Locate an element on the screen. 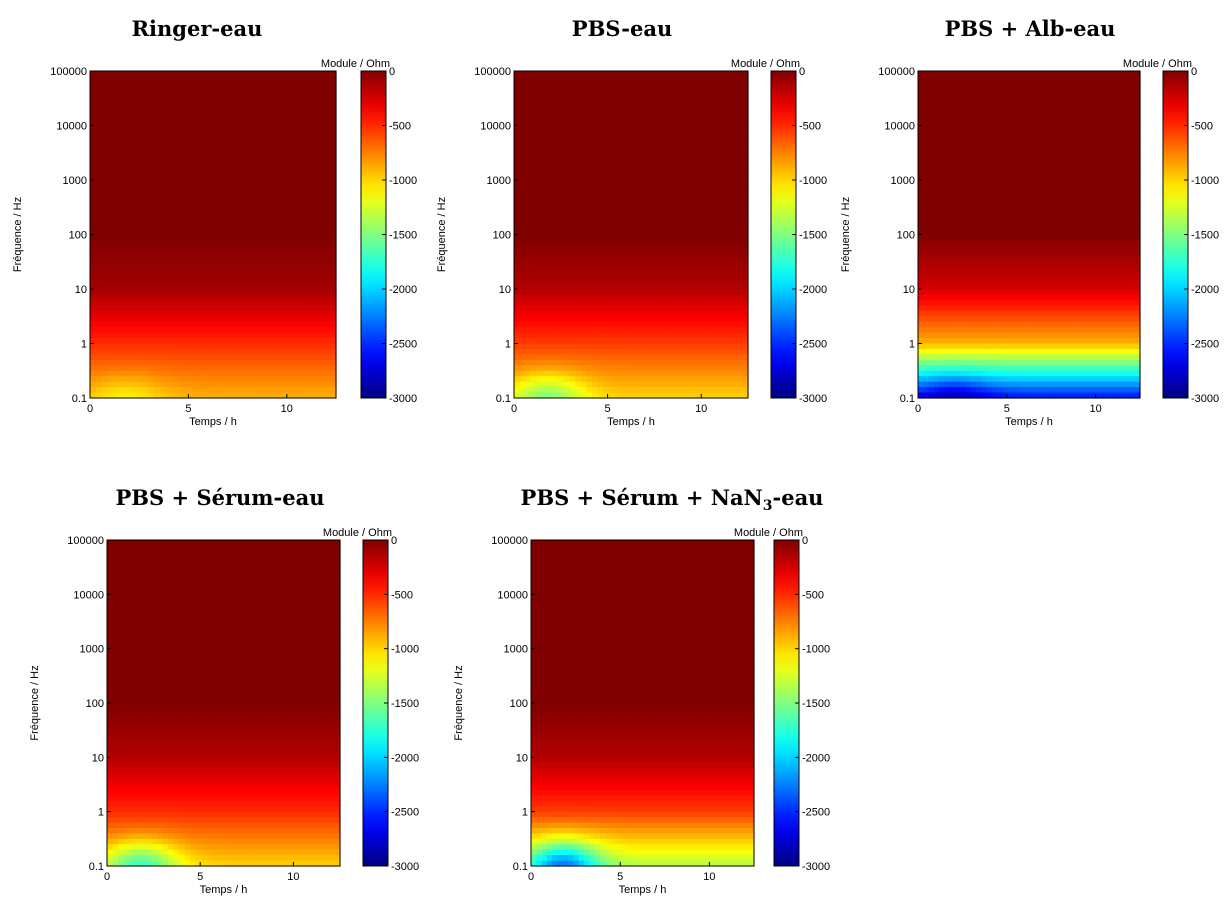 This screenshot has width=1231, height=904. x-tick-label: 10 is located at coordinates (287, 409).